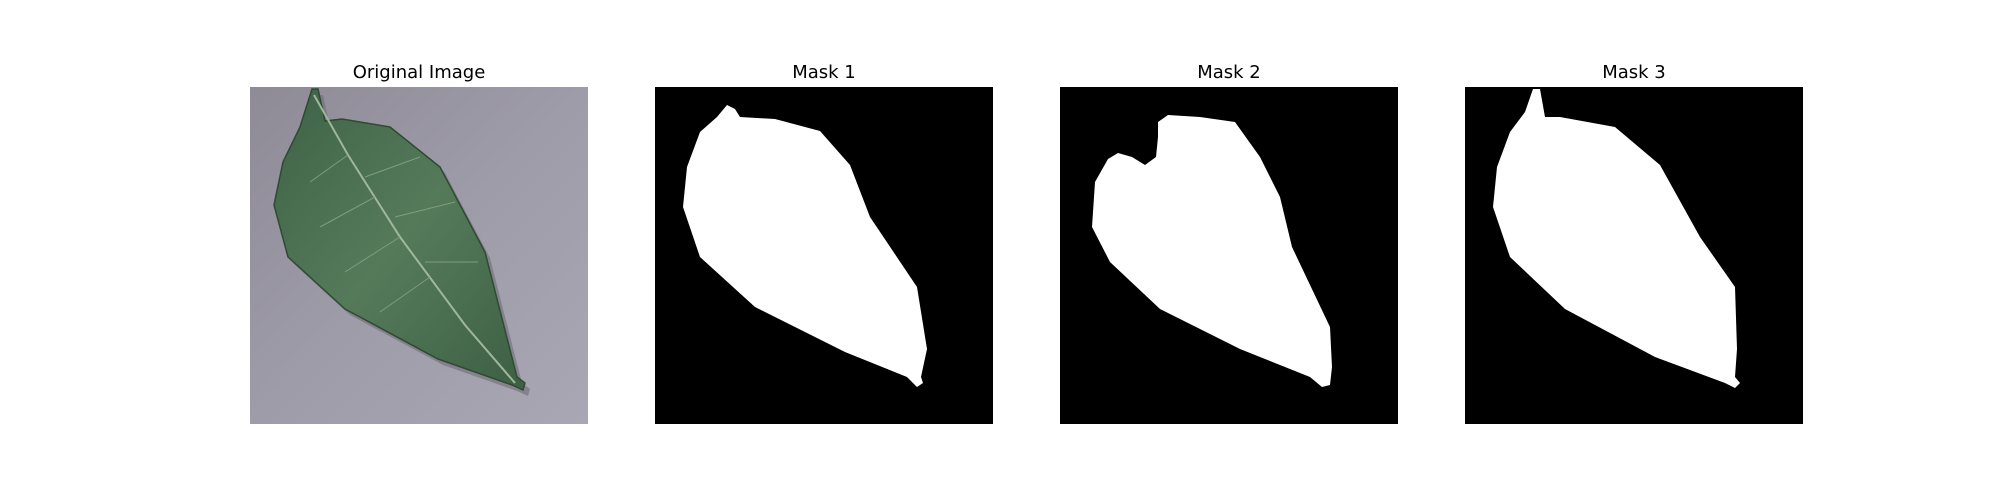 The height and width of the screenshot is (500, 2000). I want to click on panel-mask-2: Mask 2, so click(1229, 243).